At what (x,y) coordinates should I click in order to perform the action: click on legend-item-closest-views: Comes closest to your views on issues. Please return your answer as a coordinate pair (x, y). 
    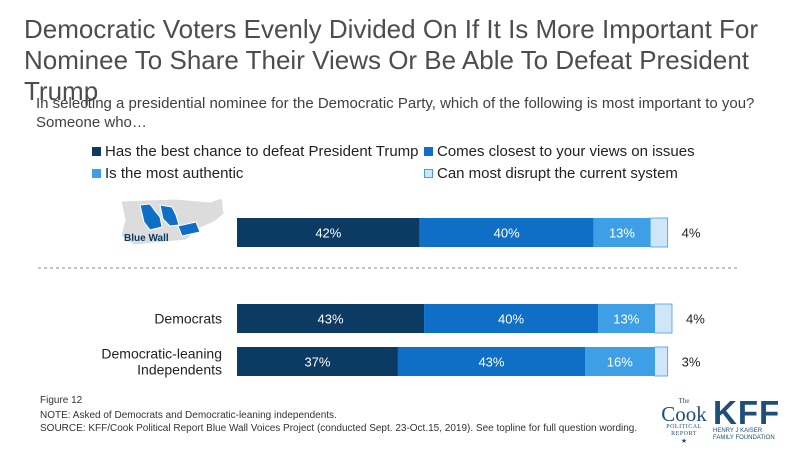
    Looking at the image, I should click on (559, 151).